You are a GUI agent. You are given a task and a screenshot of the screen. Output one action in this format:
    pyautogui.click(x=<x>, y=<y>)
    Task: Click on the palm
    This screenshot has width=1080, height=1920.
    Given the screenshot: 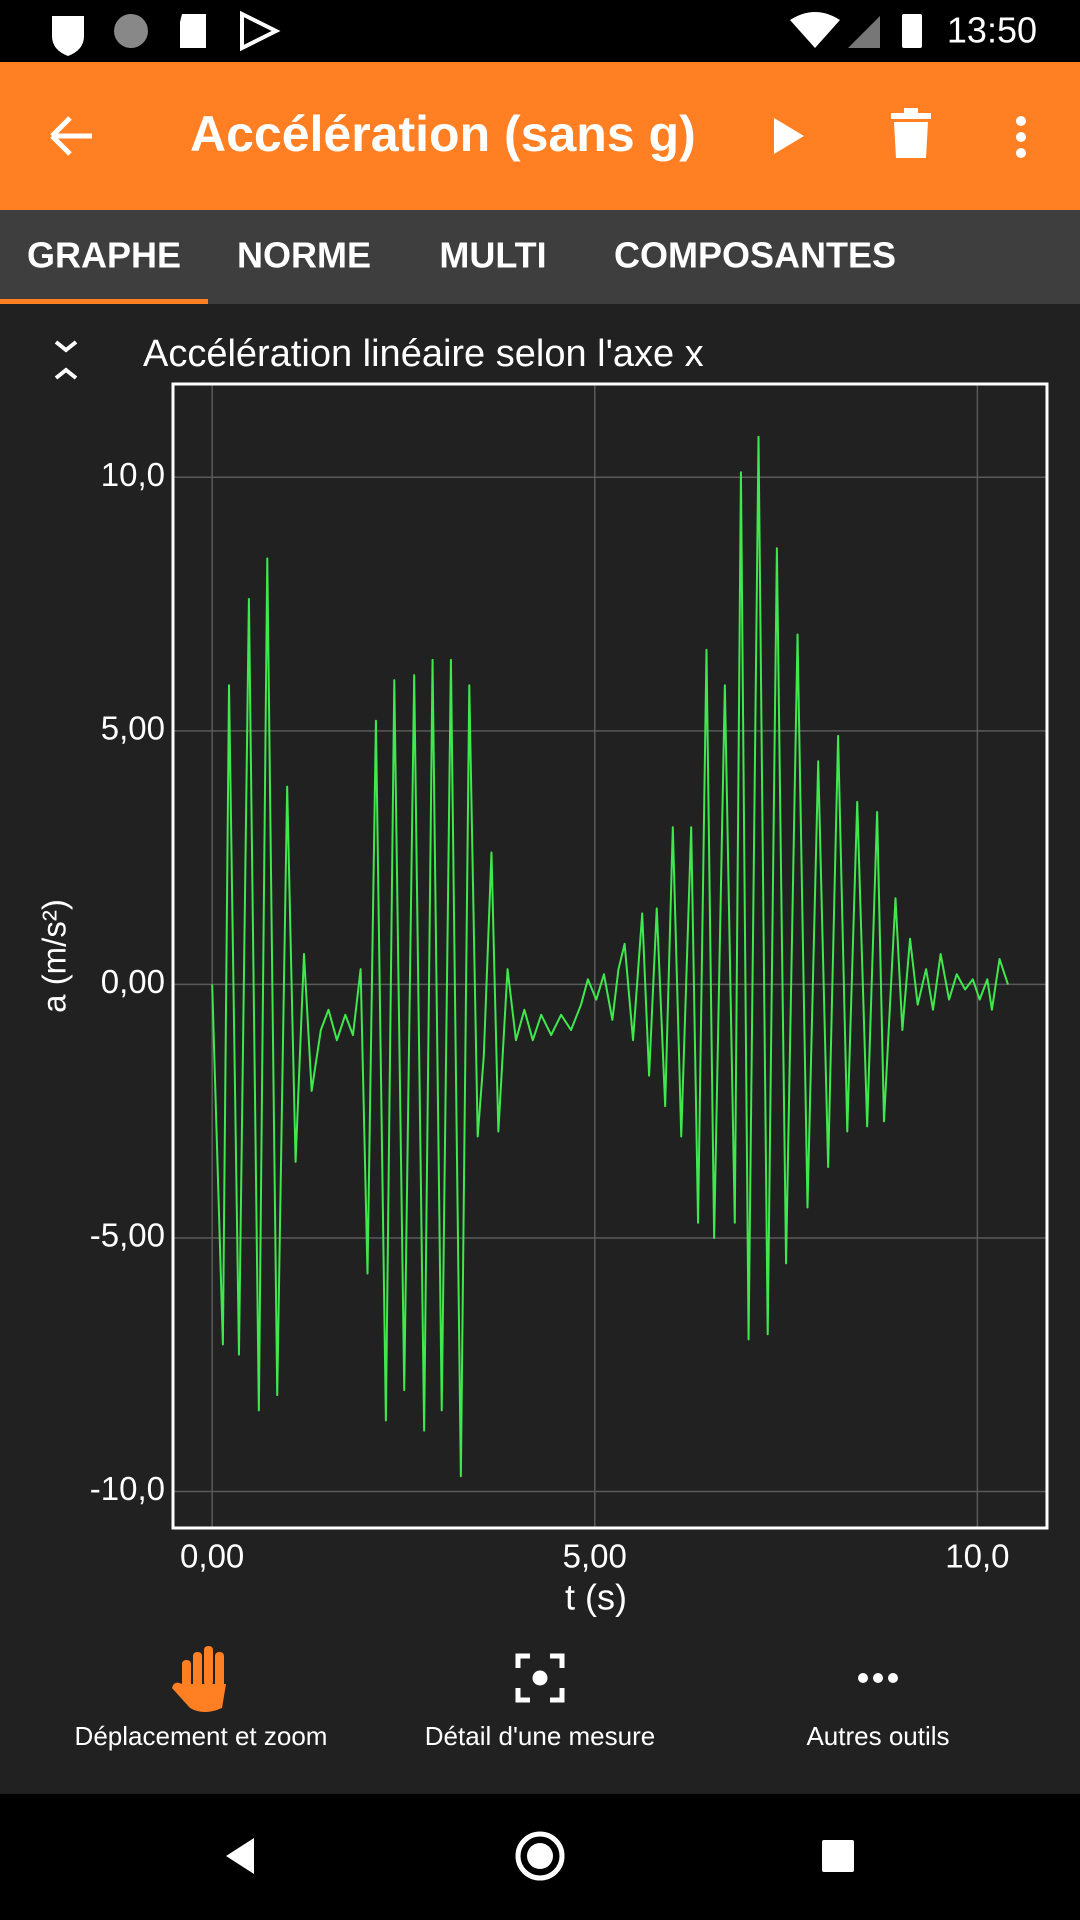 What is the action you would take?
    pyautogui.click(x=199, y=1697)
    